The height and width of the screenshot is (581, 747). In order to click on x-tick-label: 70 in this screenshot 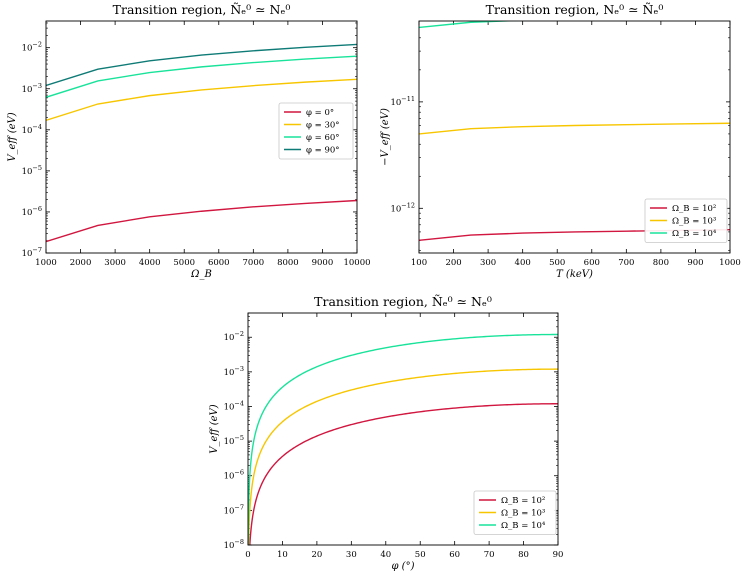, I will do `click(489, 555)`.